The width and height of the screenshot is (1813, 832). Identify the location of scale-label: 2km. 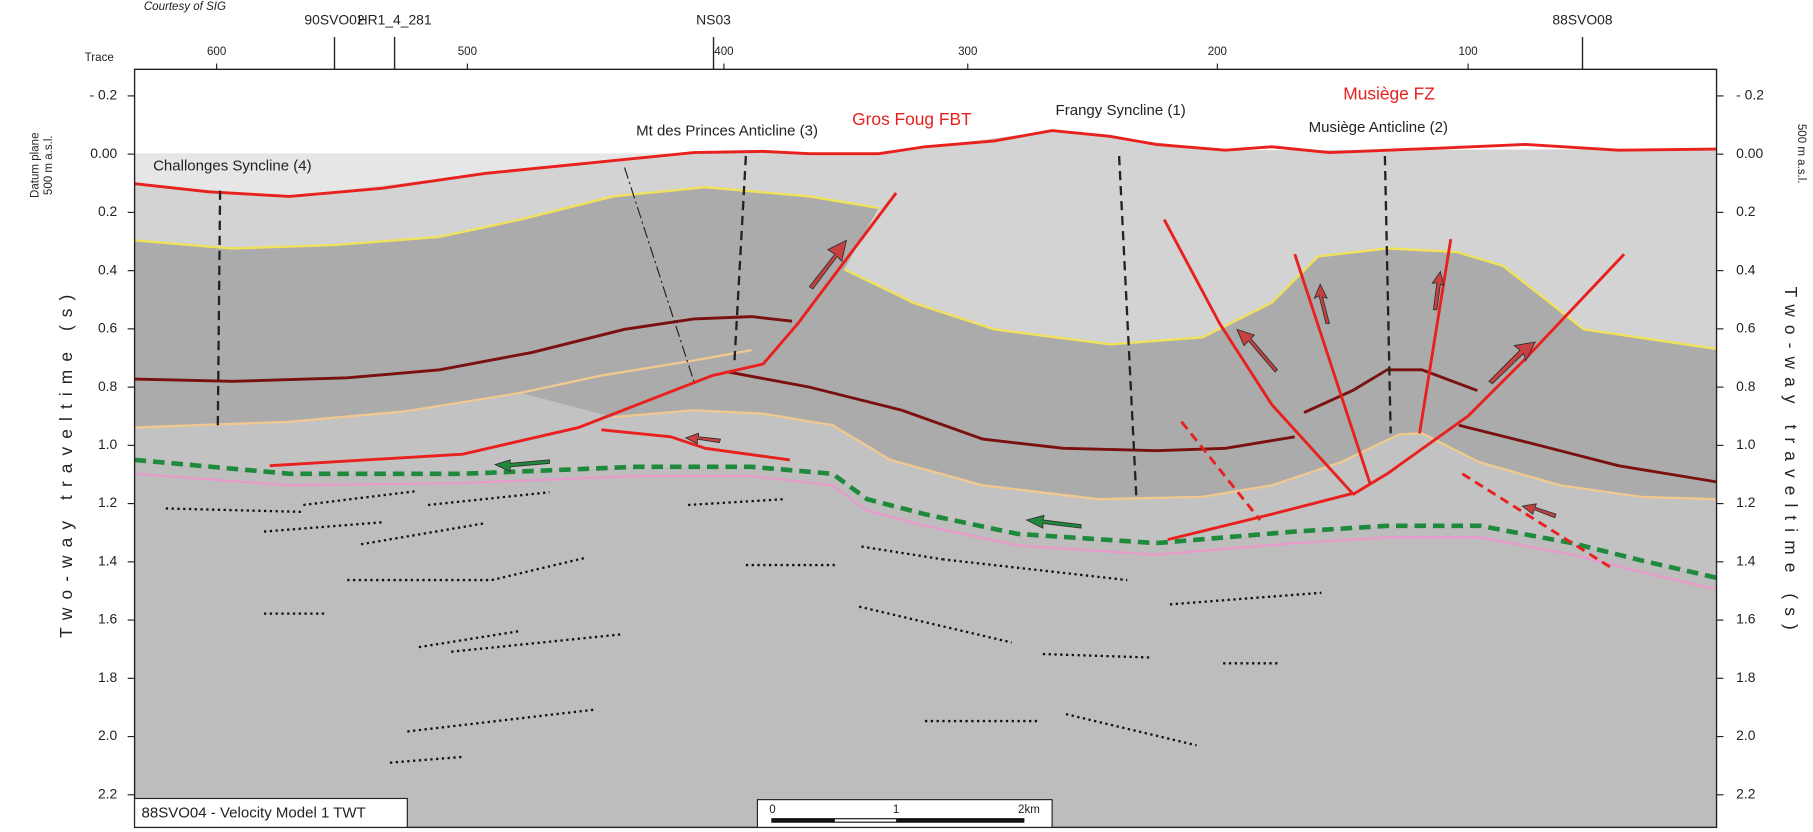
(1029, 810).